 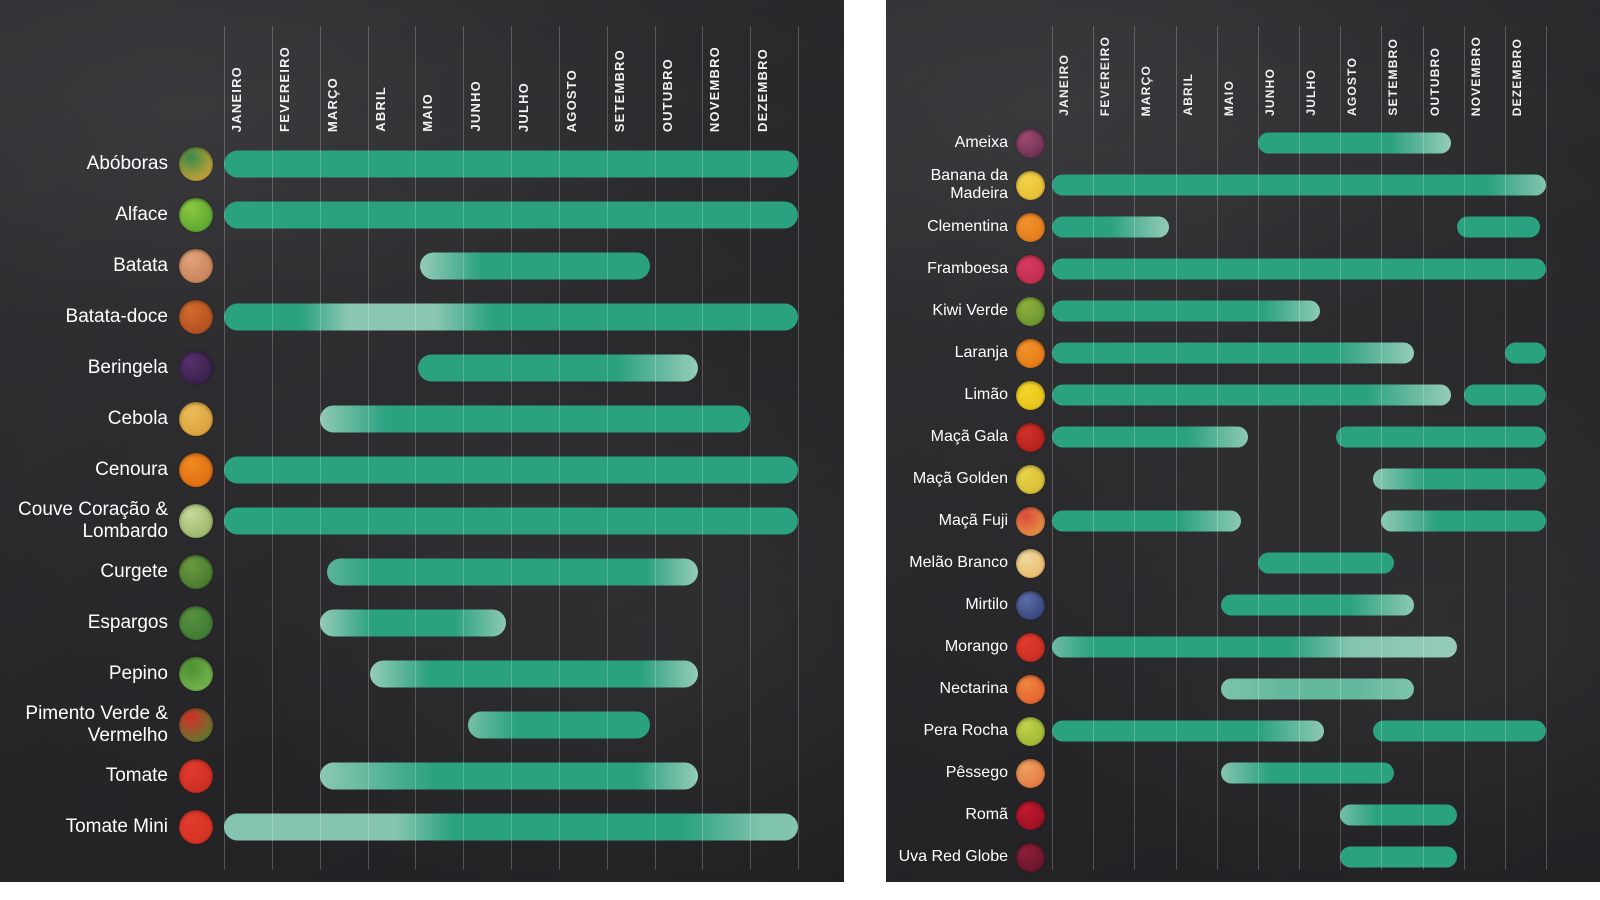 I want to click on row-label: Espargos, so click(x=127, y=622).